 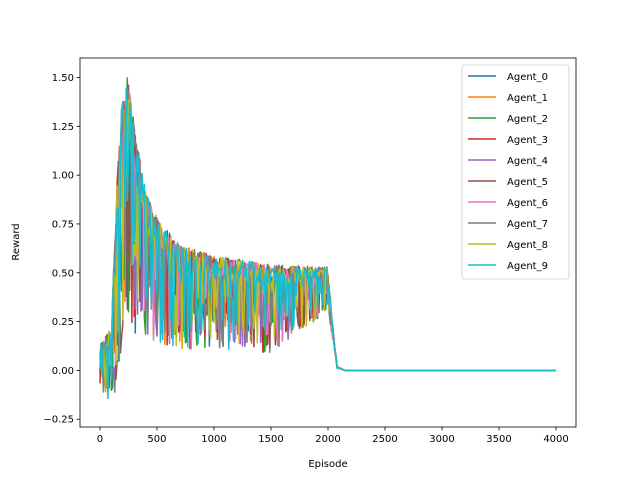 I want to click on y-axis-label: Reward, so click(x=16, y=241).